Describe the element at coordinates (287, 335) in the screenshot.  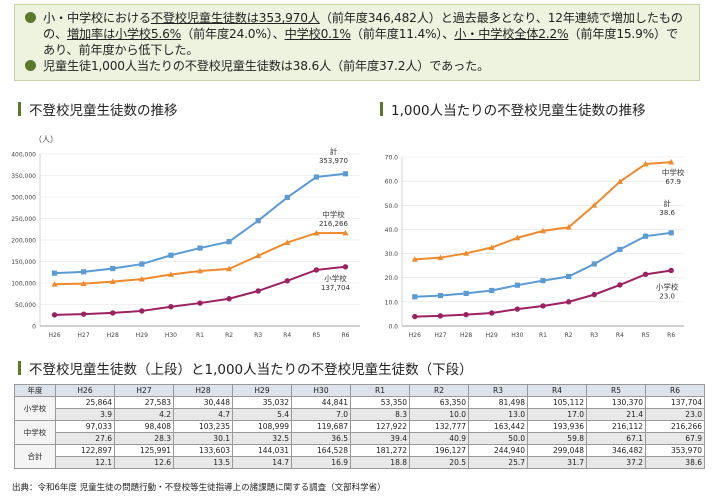
I see `x-tick-label: R4` at that location.